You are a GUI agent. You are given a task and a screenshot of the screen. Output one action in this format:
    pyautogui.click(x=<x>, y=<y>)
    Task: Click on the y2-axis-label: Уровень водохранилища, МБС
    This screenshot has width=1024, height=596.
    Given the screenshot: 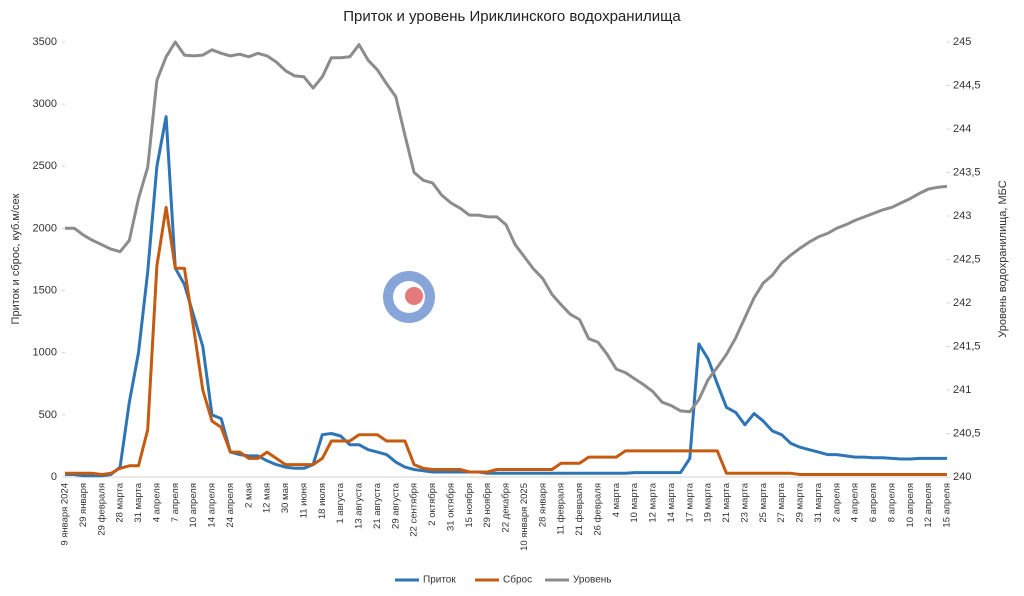 What is the action you would take?
    pyautogui.click(x=1003, y=258)
    